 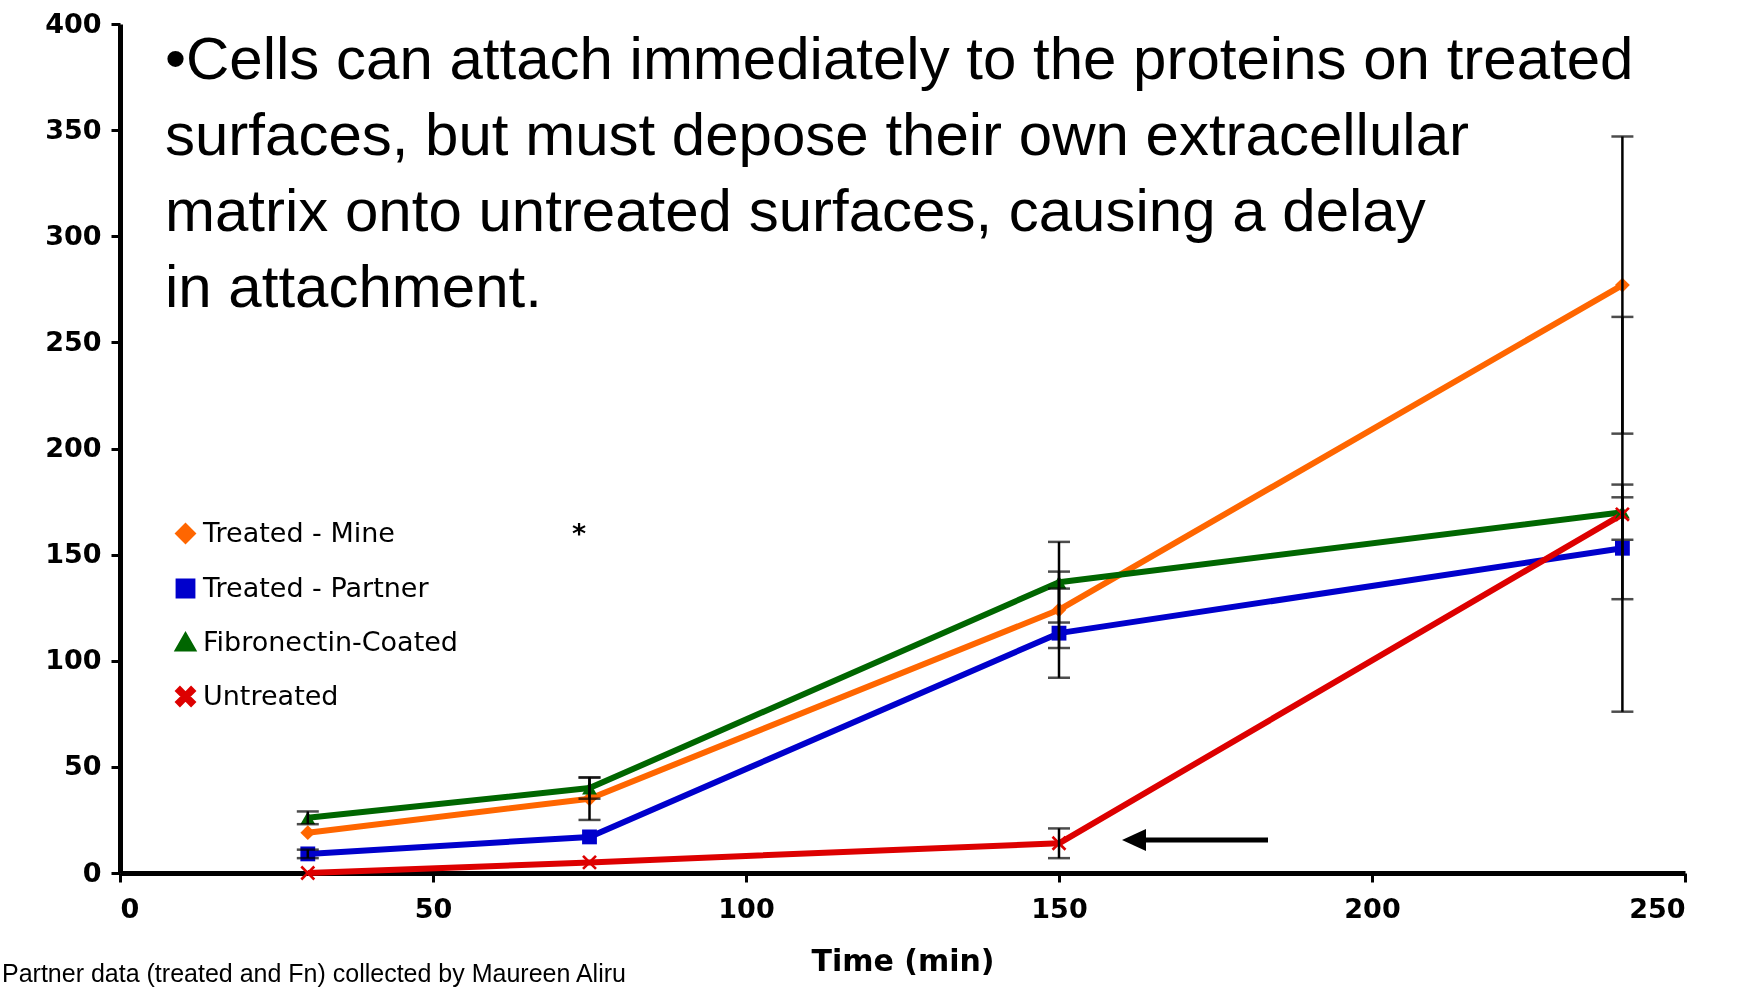 I want to click on y-tick-label: 400, so click(x=73, y=23).